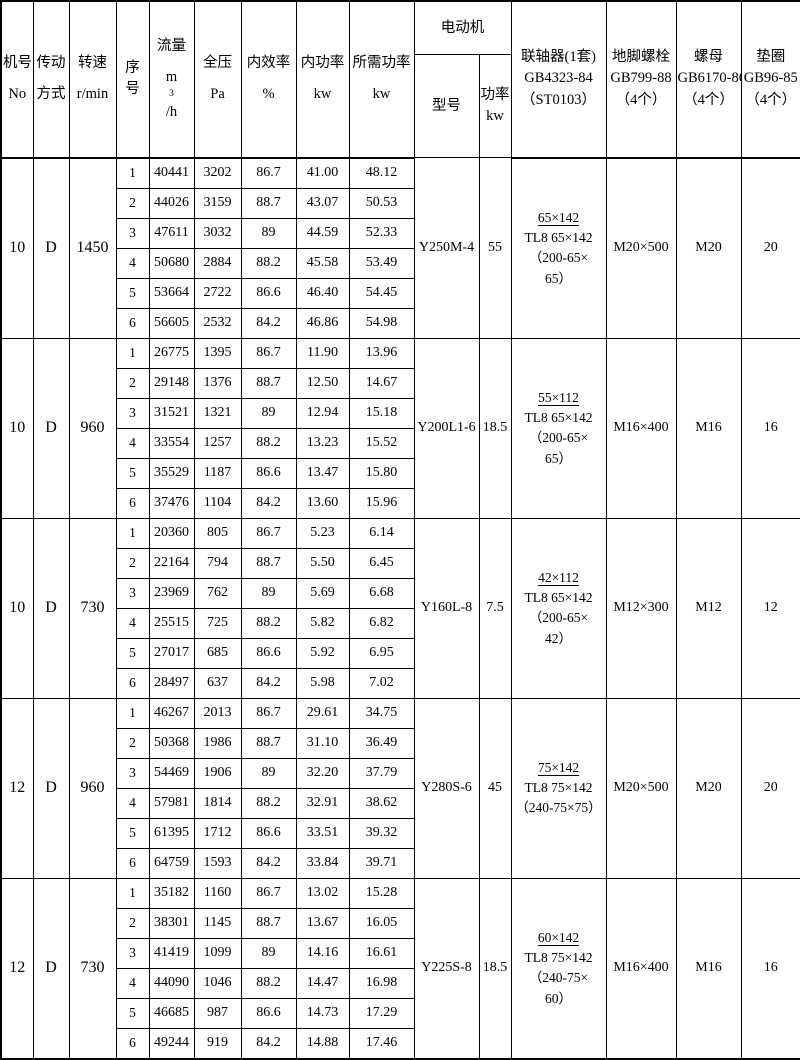 This screenshot has width=800, height=1060. Describe the element at coordinates (92, 248) in the screenshot. I see `group-cell-speed: 1450` at that location.